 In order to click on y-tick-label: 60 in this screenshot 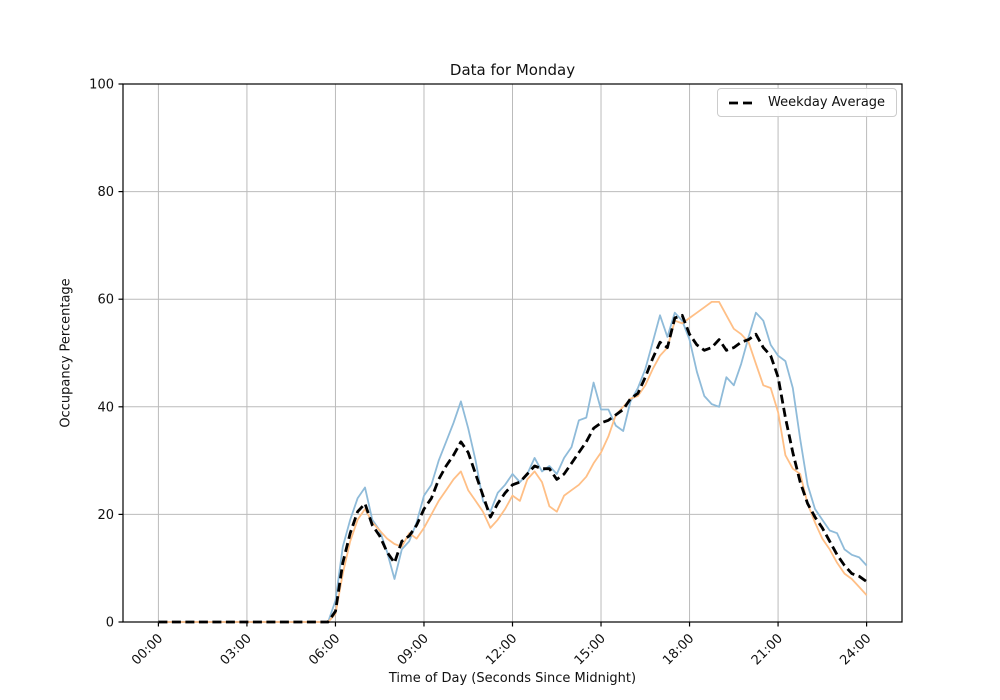, I will do `click(105, 300)`.